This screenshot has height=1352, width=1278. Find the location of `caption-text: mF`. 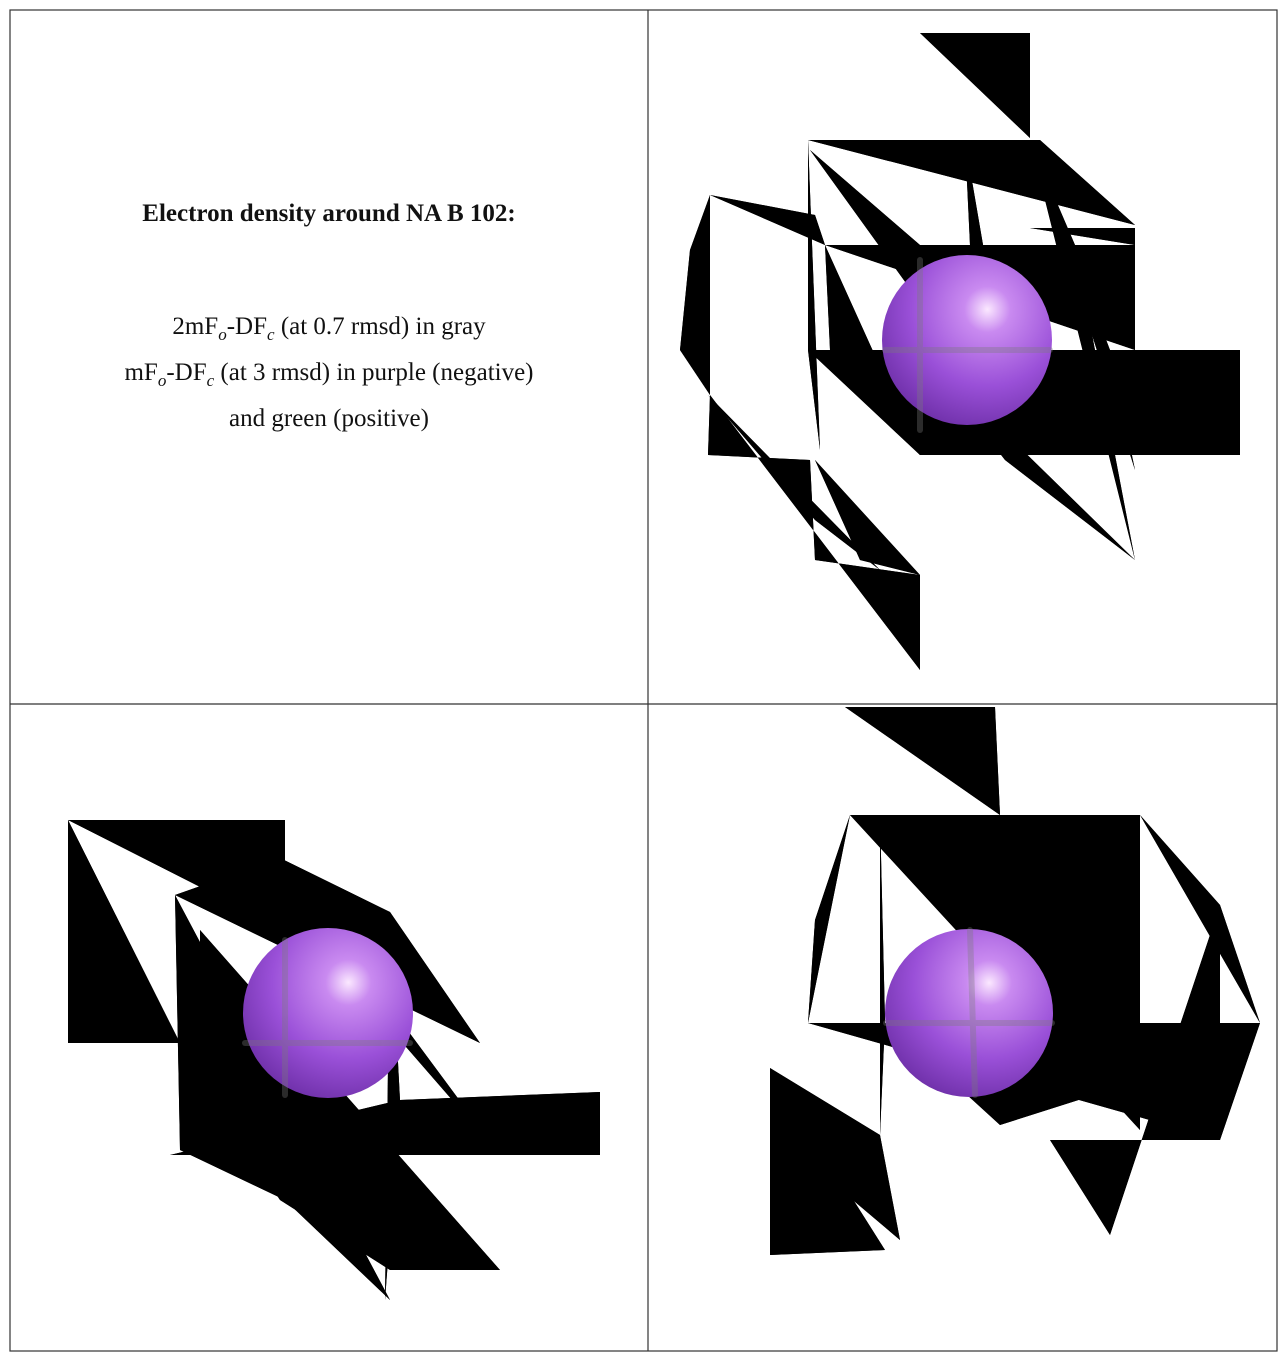

caption-text: mF is located at coordinates (141, 372).